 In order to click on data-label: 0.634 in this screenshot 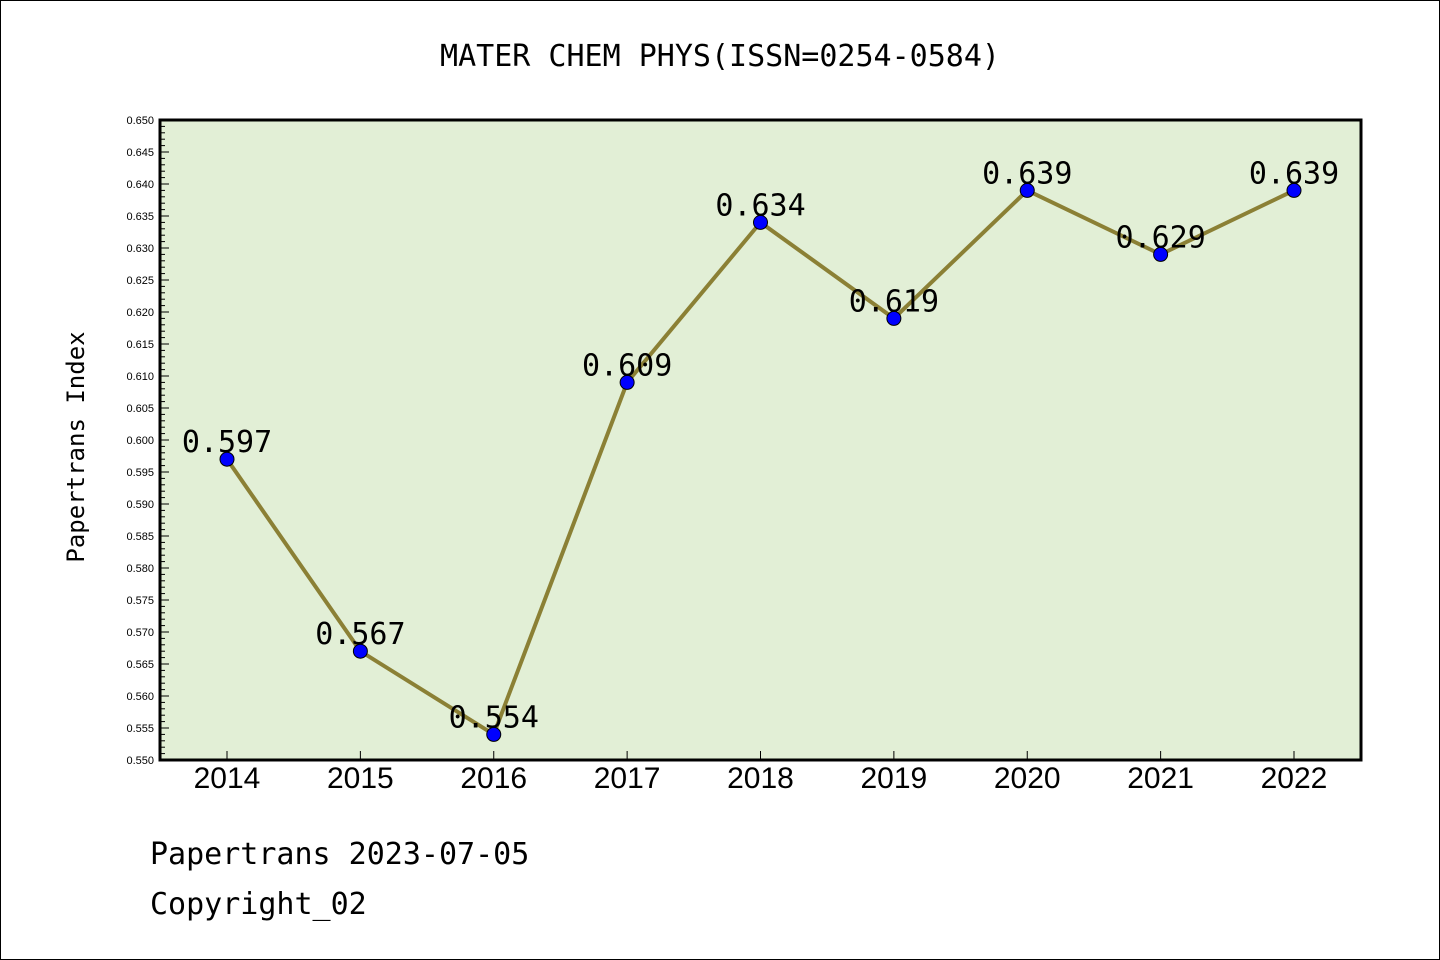, I will do `click(760, 205)`.